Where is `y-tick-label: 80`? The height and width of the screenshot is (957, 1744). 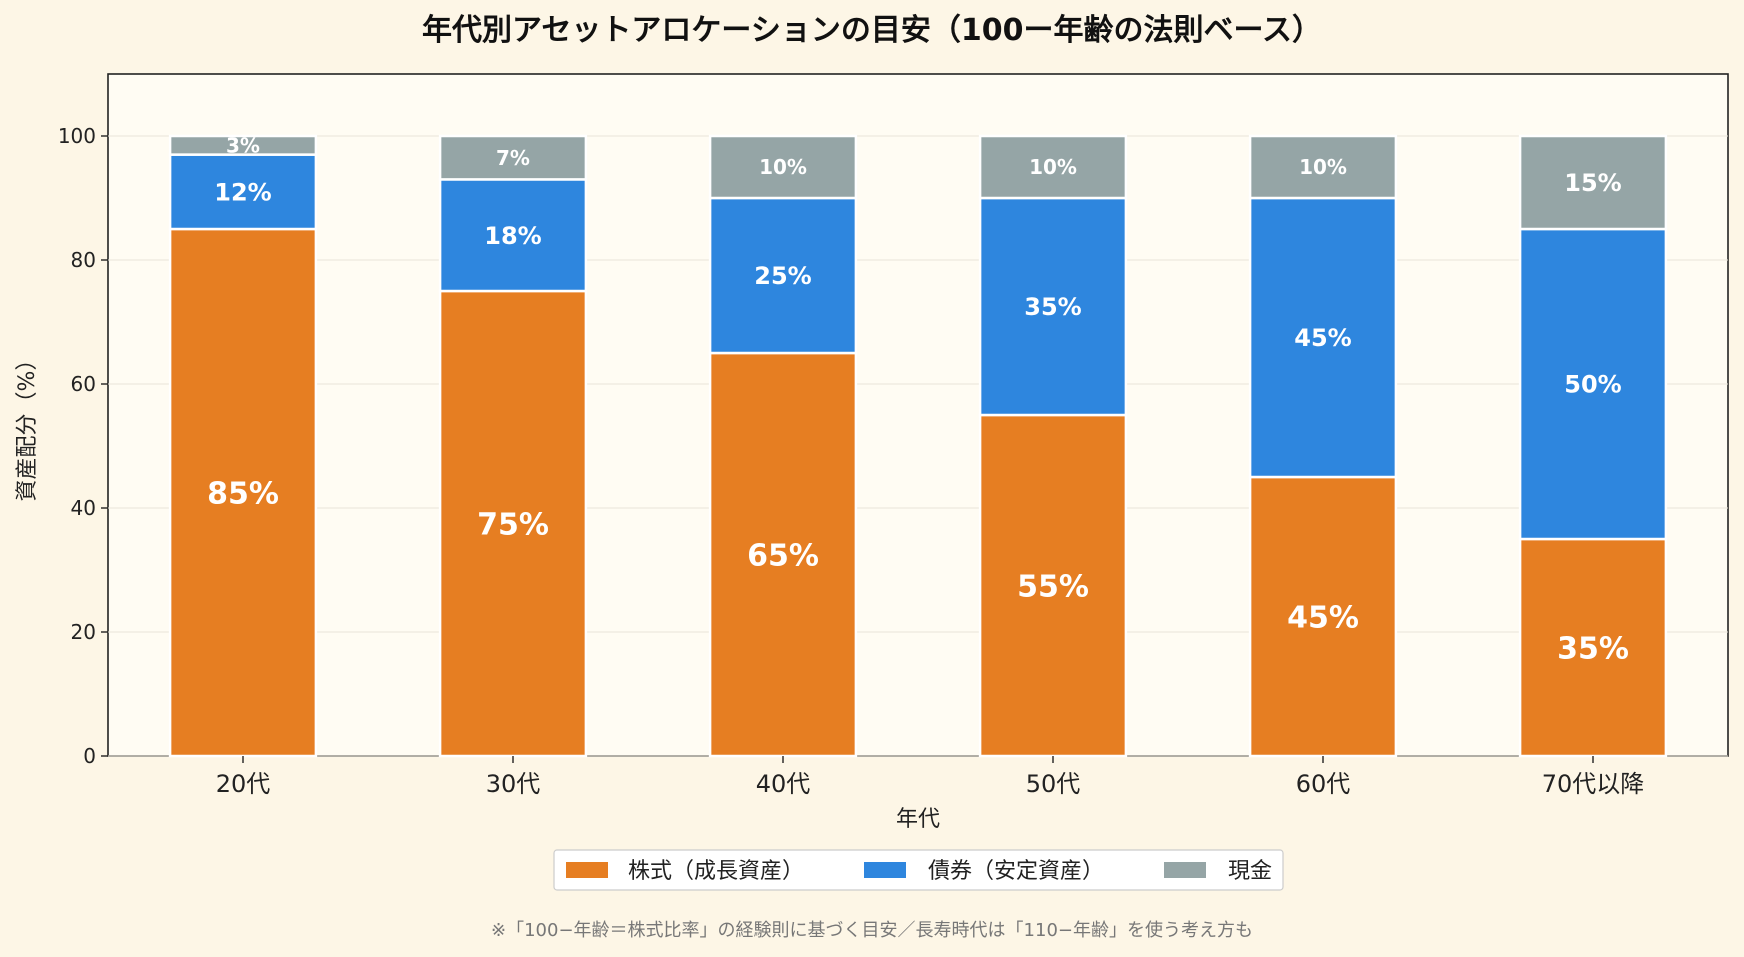 y-tick-label: 80 is located at coordinates (83, 260).